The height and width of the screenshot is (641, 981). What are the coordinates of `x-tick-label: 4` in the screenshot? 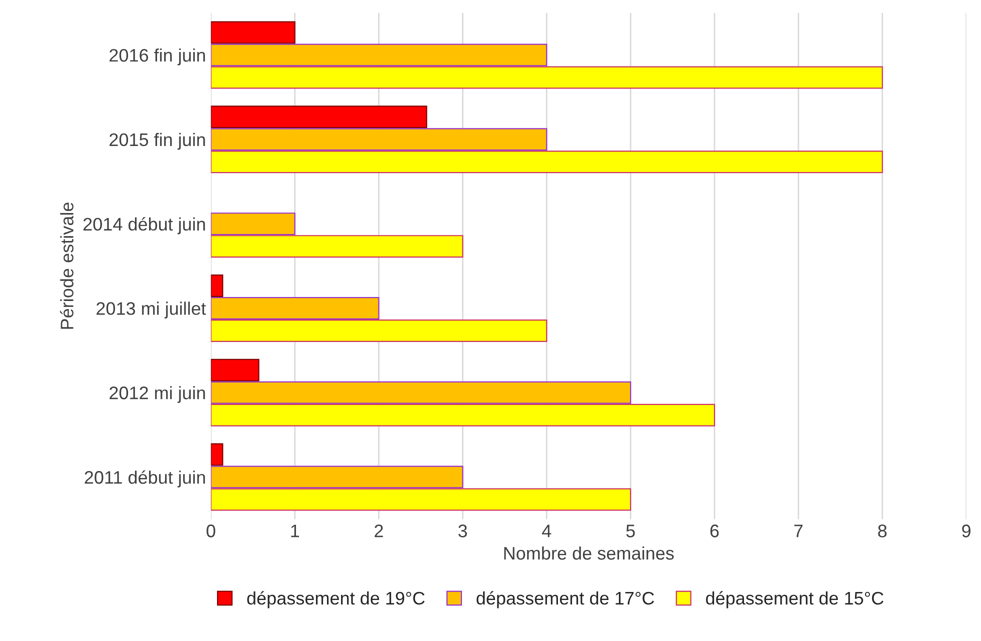 It's located at (547, 531).